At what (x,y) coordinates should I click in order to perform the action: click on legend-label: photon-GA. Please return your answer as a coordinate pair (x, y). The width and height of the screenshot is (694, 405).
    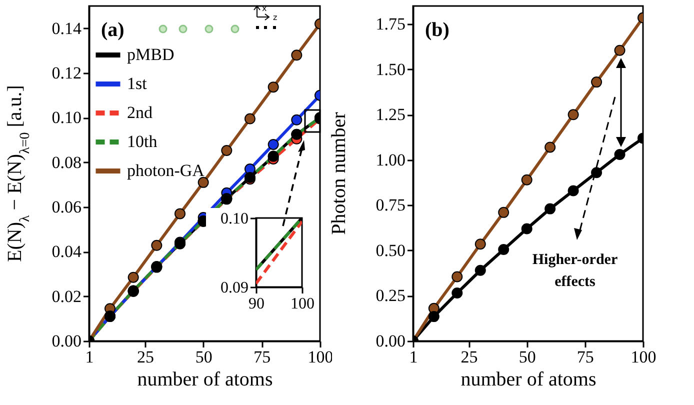
    Looking at the image, I should click on (166, 170).